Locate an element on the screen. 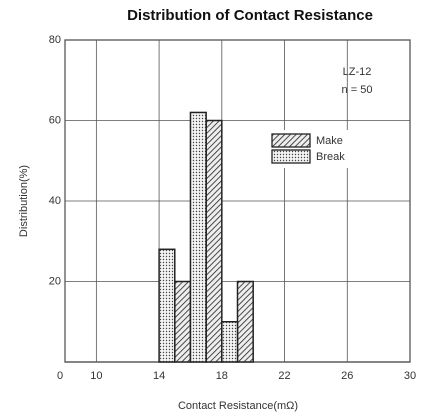 The image size is (433, 419). x-tick-label: 10 is located at coordinates (96, 376).